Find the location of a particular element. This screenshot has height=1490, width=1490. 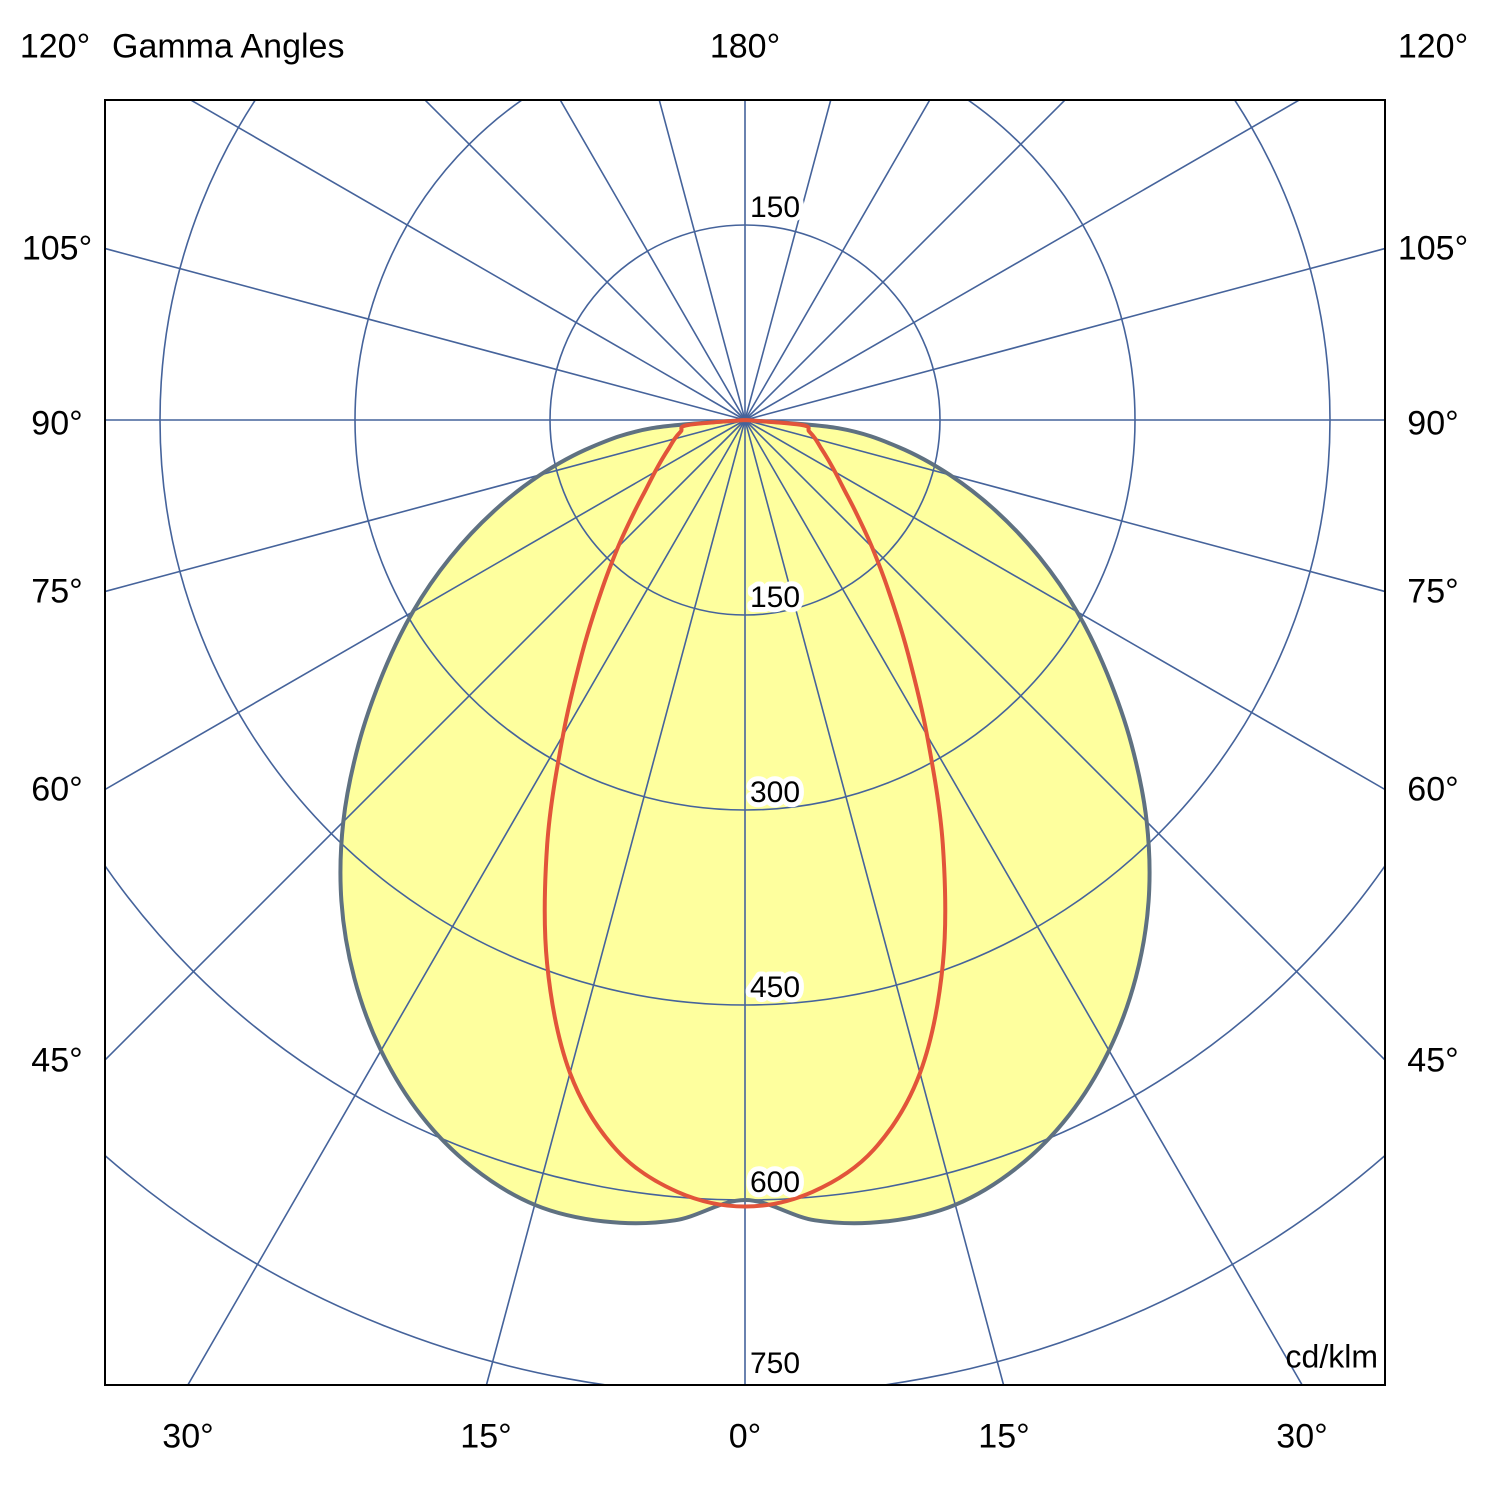

gamma-label-right-75: 75° is located at coordinates (1433, 591).